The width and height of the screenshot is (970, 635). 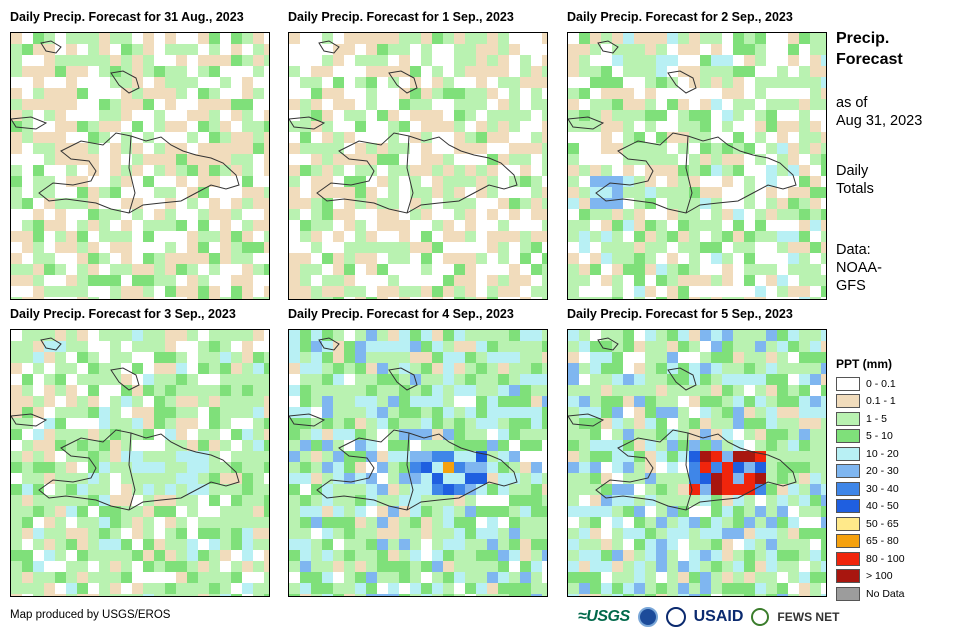 I want to click on legend-item: 50 - 65, so click(x=901, y=524).